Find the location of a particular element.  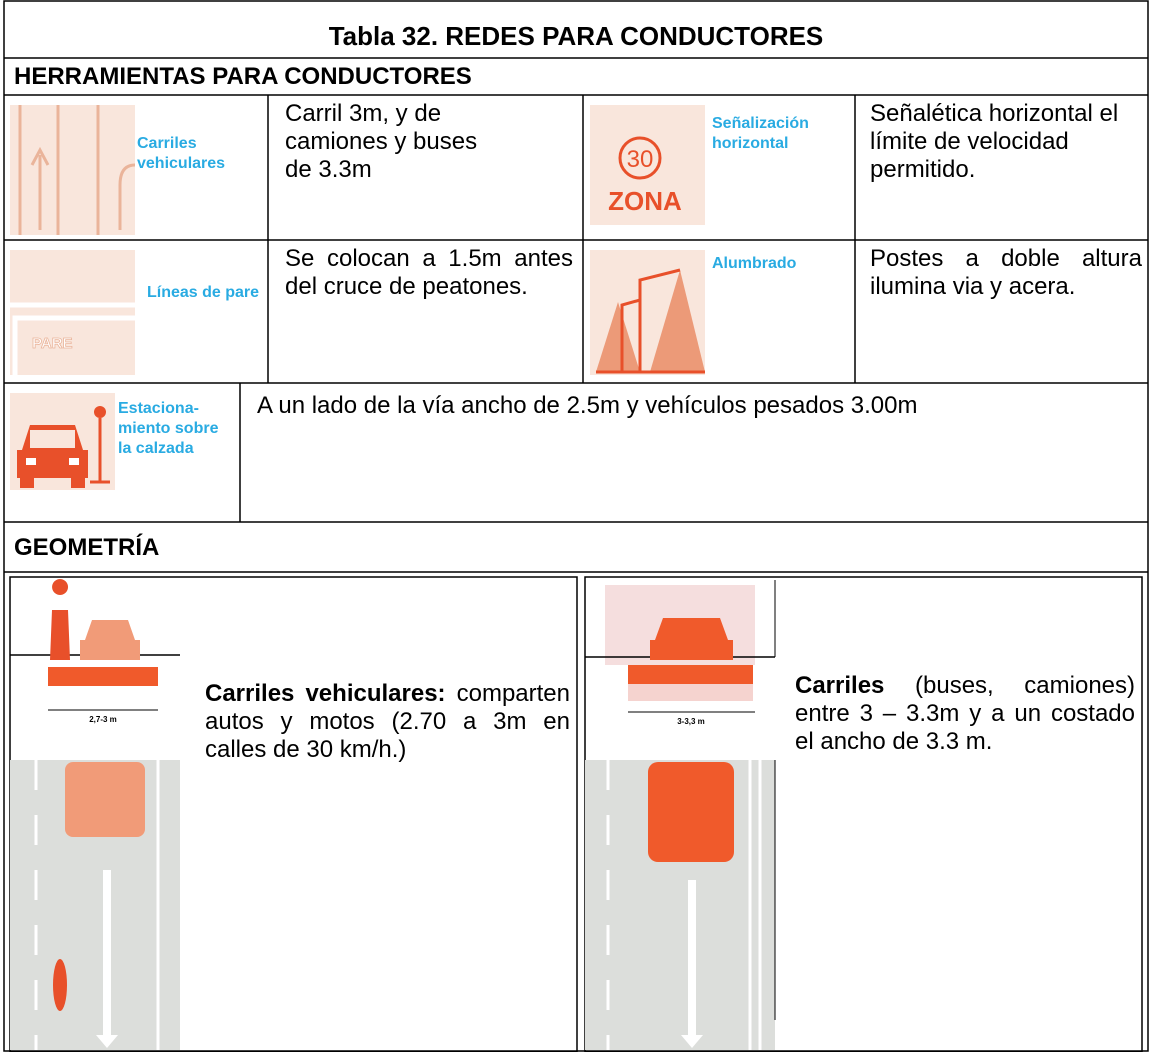

bus-lane-diagram: 3-3,3 m is located at coordinates (680, 815).